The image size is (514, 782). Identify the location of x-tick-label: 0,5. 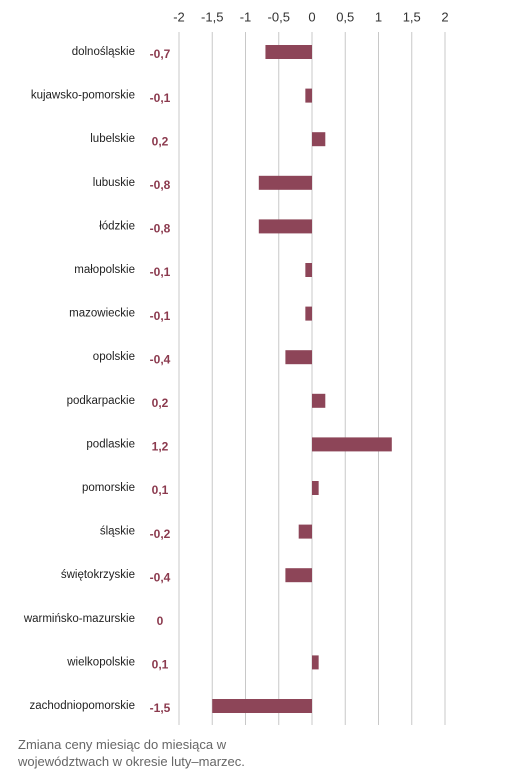
(345, 16).